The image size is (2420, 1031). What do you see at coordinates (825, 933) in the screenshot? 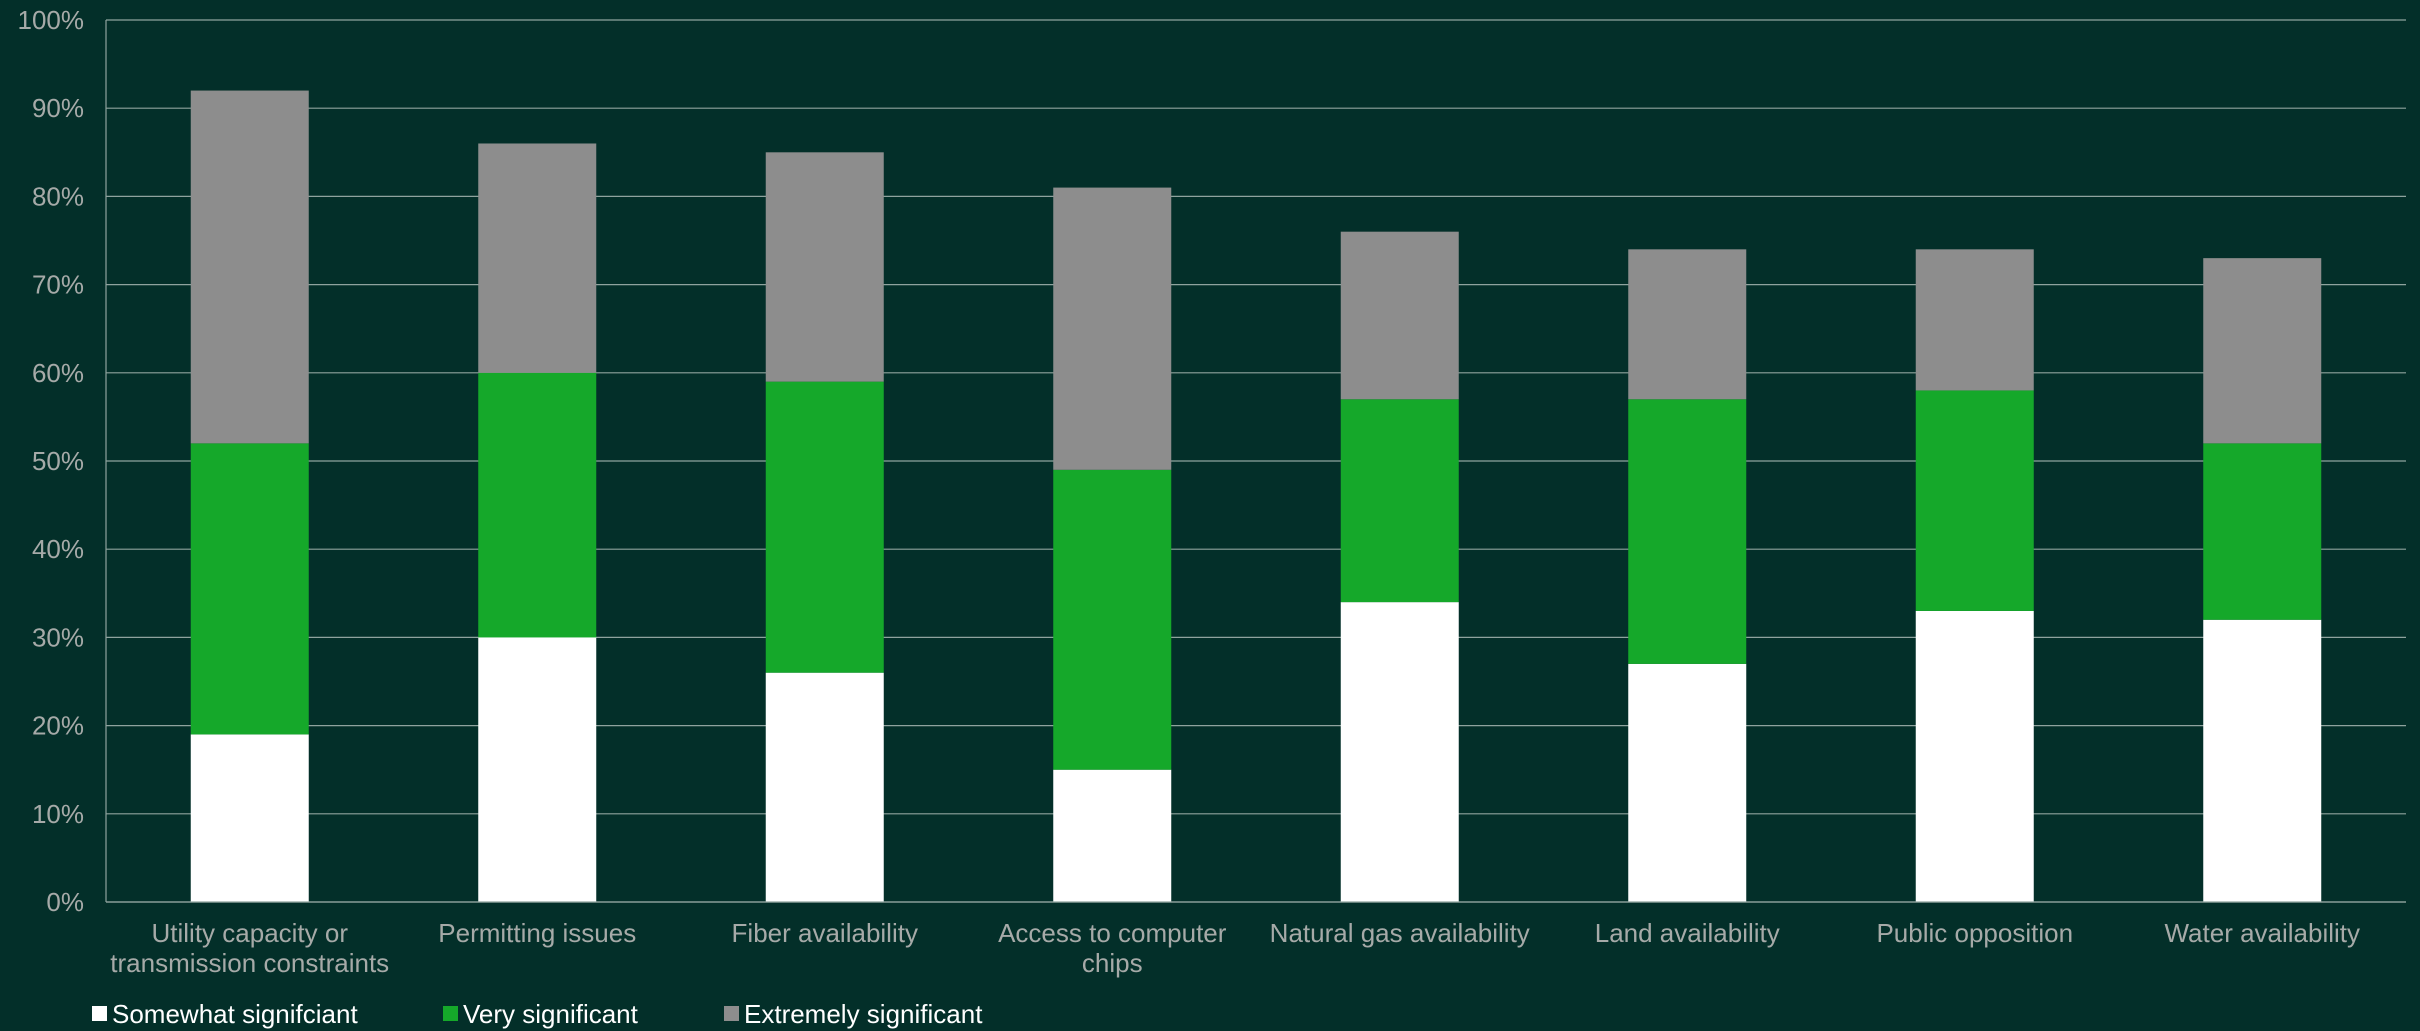
I see `x-tick-label: Fiber availability` at bounding box center [825, 933].